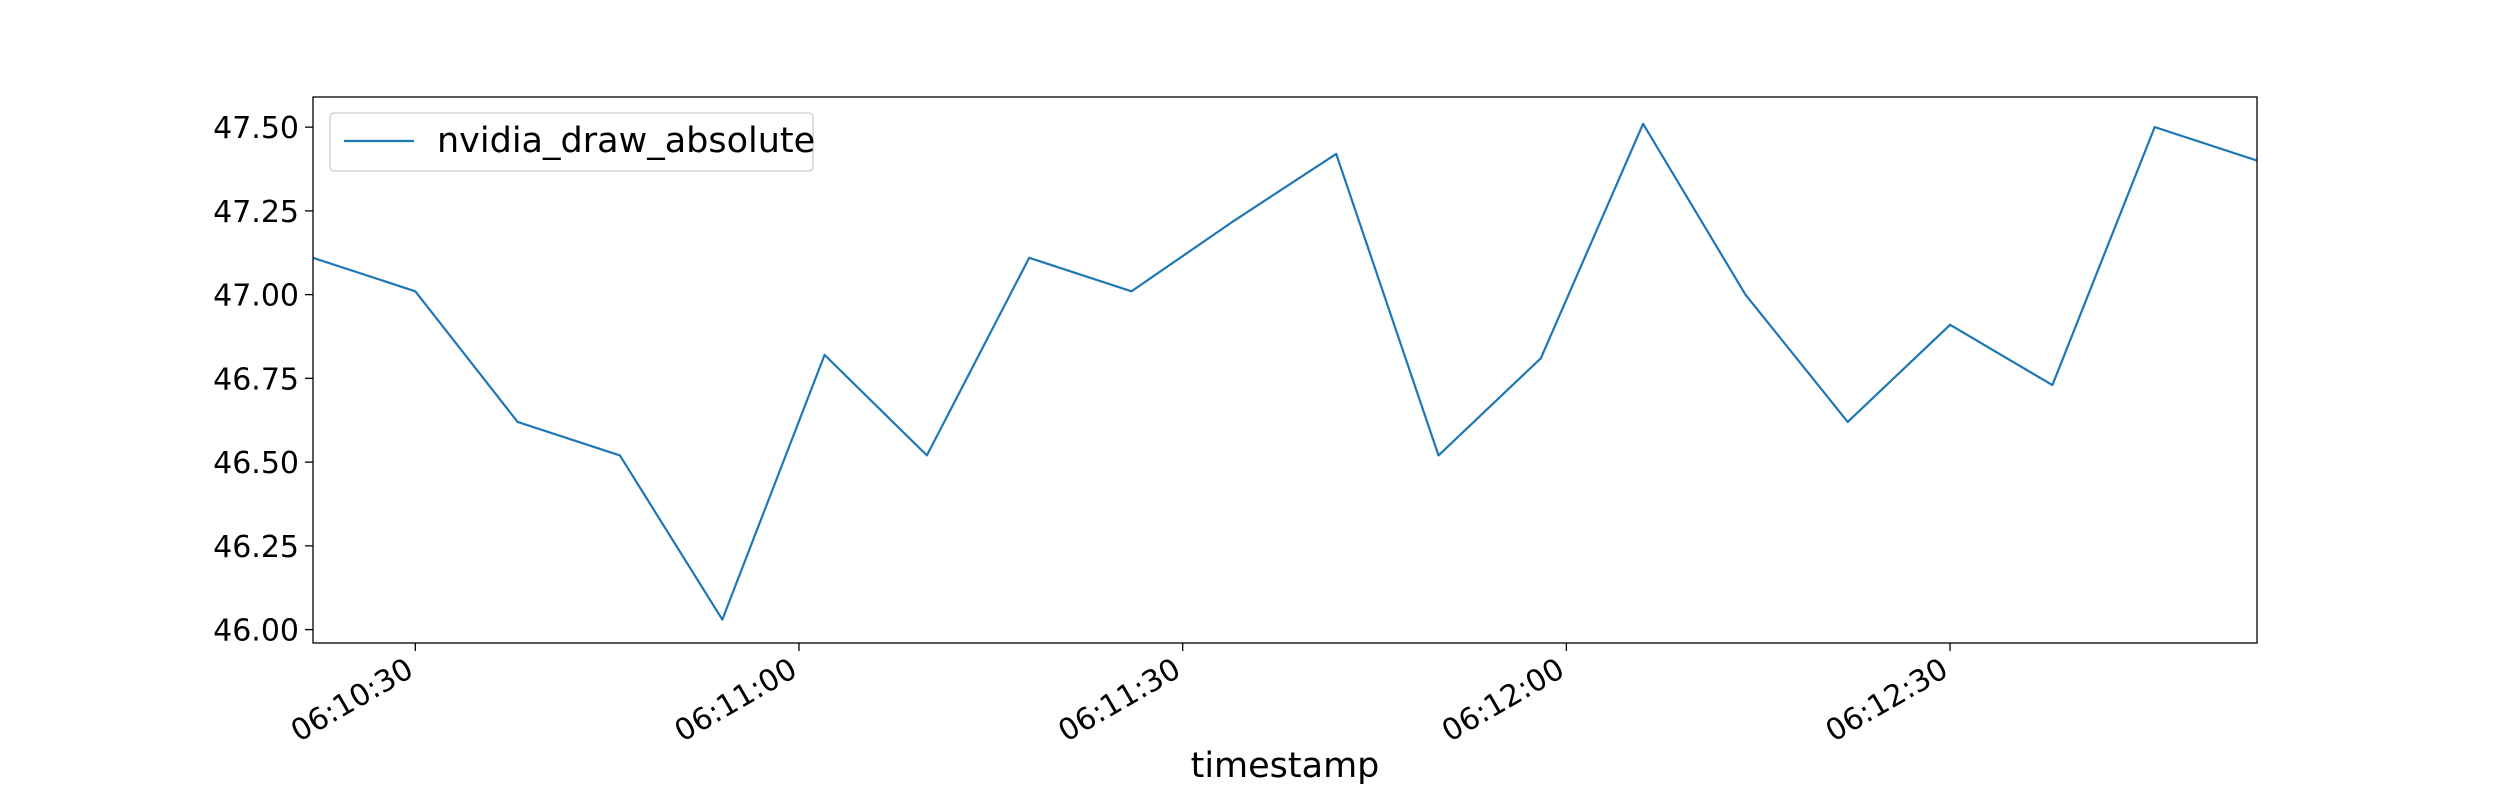 The height and width of the screenshot is (800, 2500). What do you see at coordinates (736, 701) in the screenshot?
I see `x-tick-label: 06:11:00` at bounding box center [736, 701].